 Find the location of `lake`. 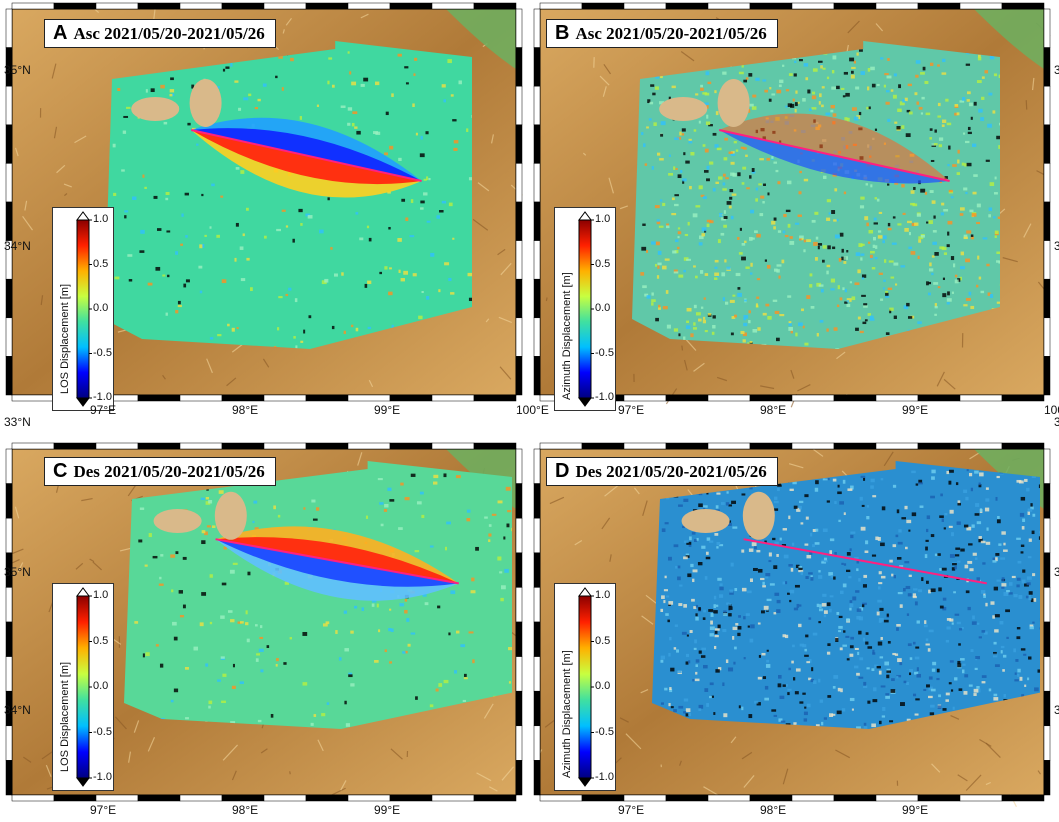

lake is located at coordinates (155, 109).